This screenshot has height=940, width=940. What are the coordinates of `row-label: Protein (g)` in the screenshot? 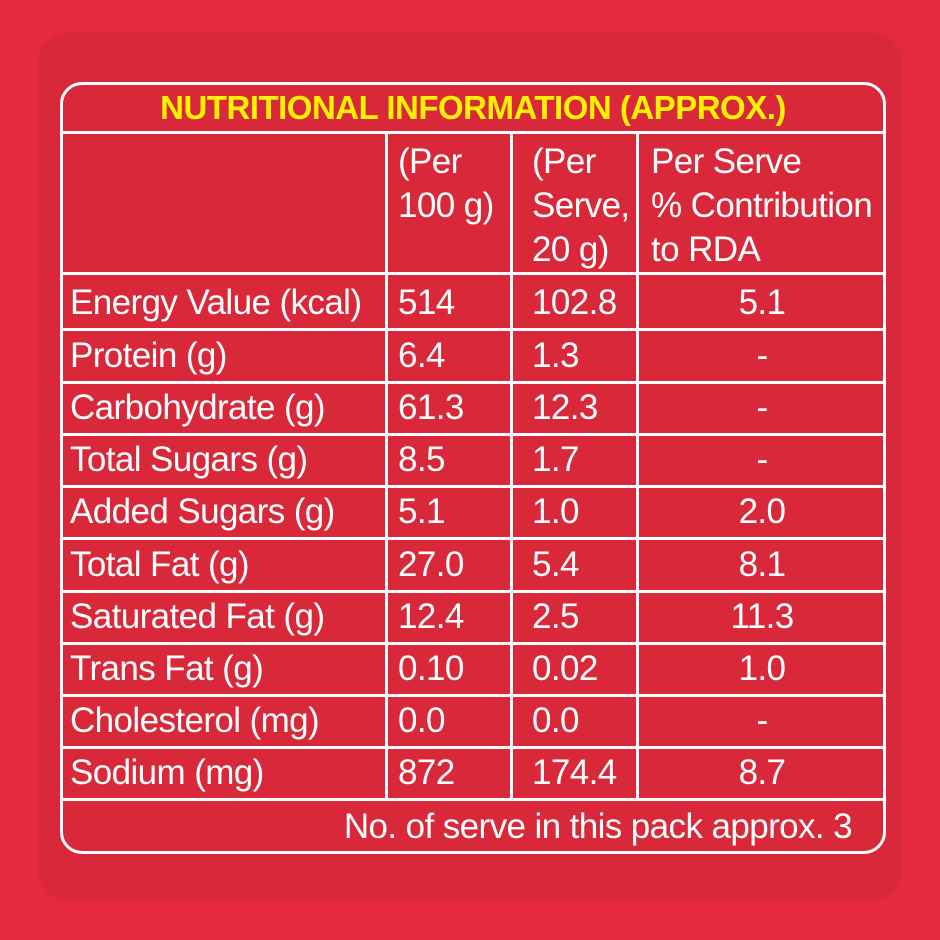 It's located at (148, 355).